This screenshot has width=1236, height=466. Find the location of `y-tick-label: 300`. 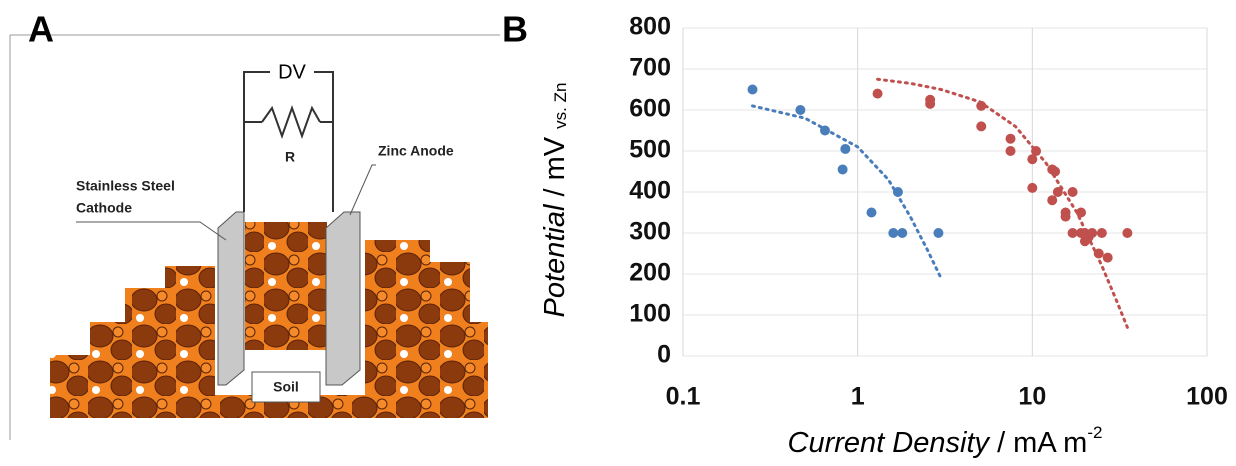

y-tick-label: 300 is located at coordinates (650, 232).